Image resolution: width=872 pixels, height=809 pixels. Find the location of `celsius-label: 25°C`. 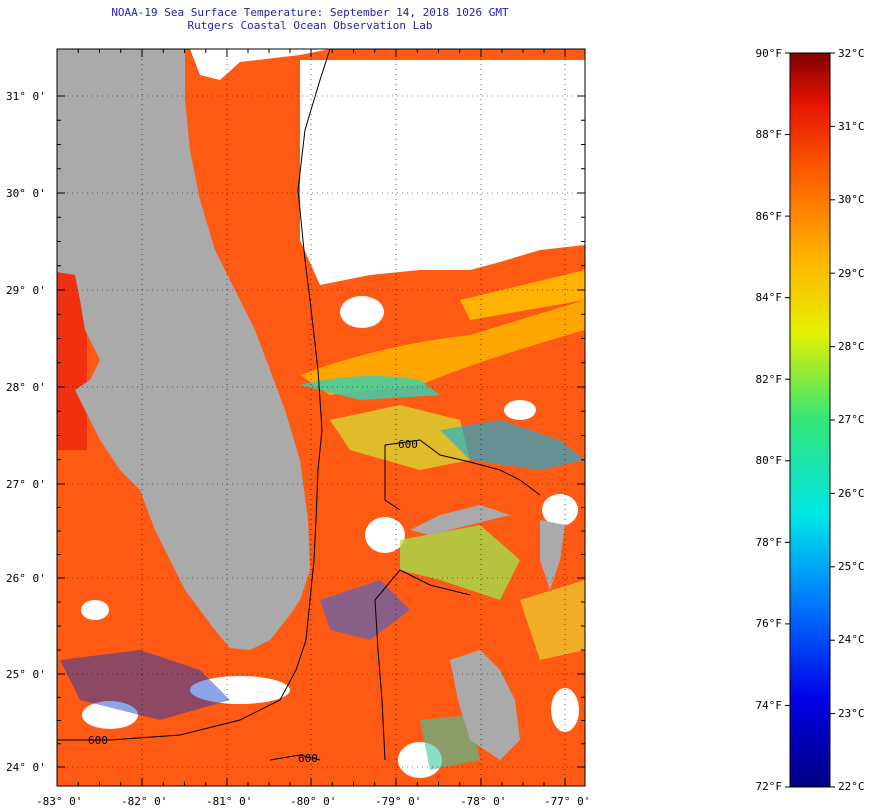

celsius-label: 25°C is located at coordinates (851, 566).